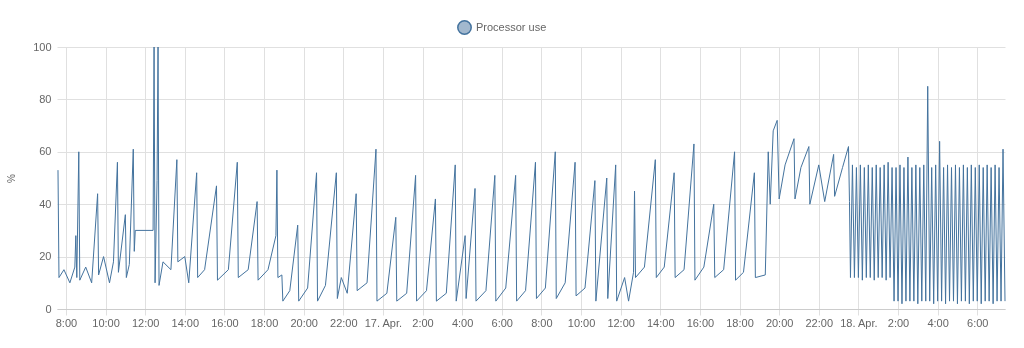 This screenshot has height=348, width=1024. What do you see at coordinates (383, 322) in the screenshot?
I see `x-tick-label: 17. Apr.` at bounding box center [383, 322].